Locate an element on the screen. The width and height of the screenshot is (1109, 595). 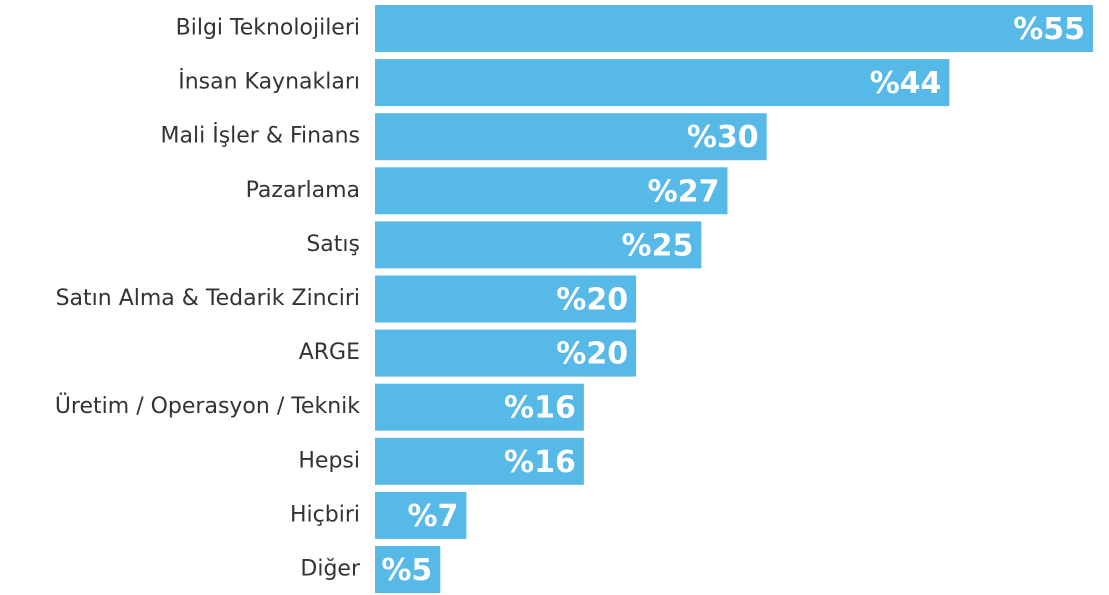
category-label: Mali İşler & Finans is located at coordinates (260, 136).